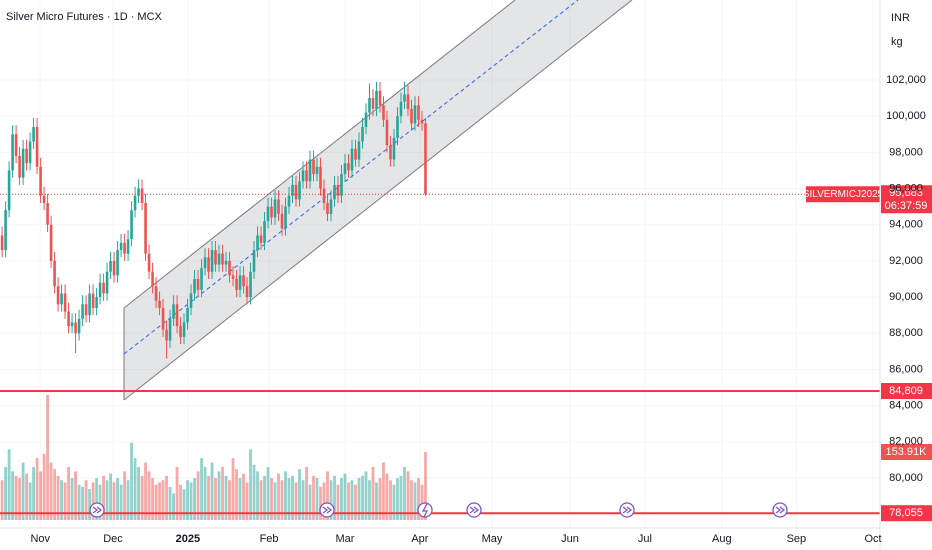  Describe the element at coordinates (906, 297) in the screenshot. I see `y-tick-label: 90,000` at that location.